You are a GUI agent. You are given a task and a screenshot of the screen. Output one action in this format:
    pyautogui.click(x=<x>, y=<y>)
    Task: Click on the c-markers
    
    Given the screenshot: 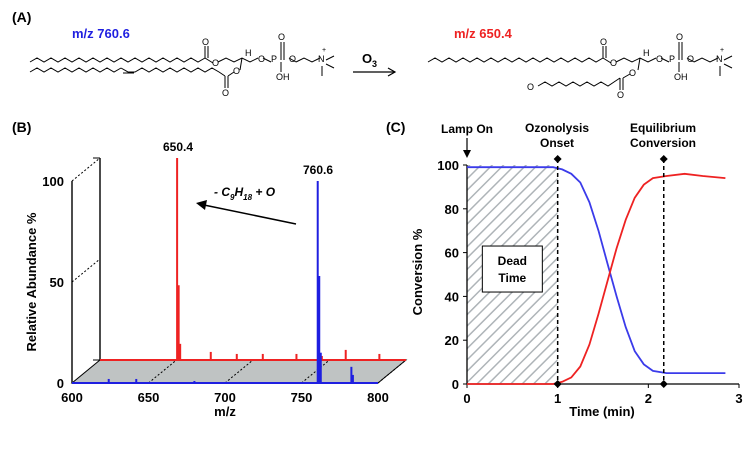 What is the action you would take?
    pyautogui.click(x=610, y=271)
    